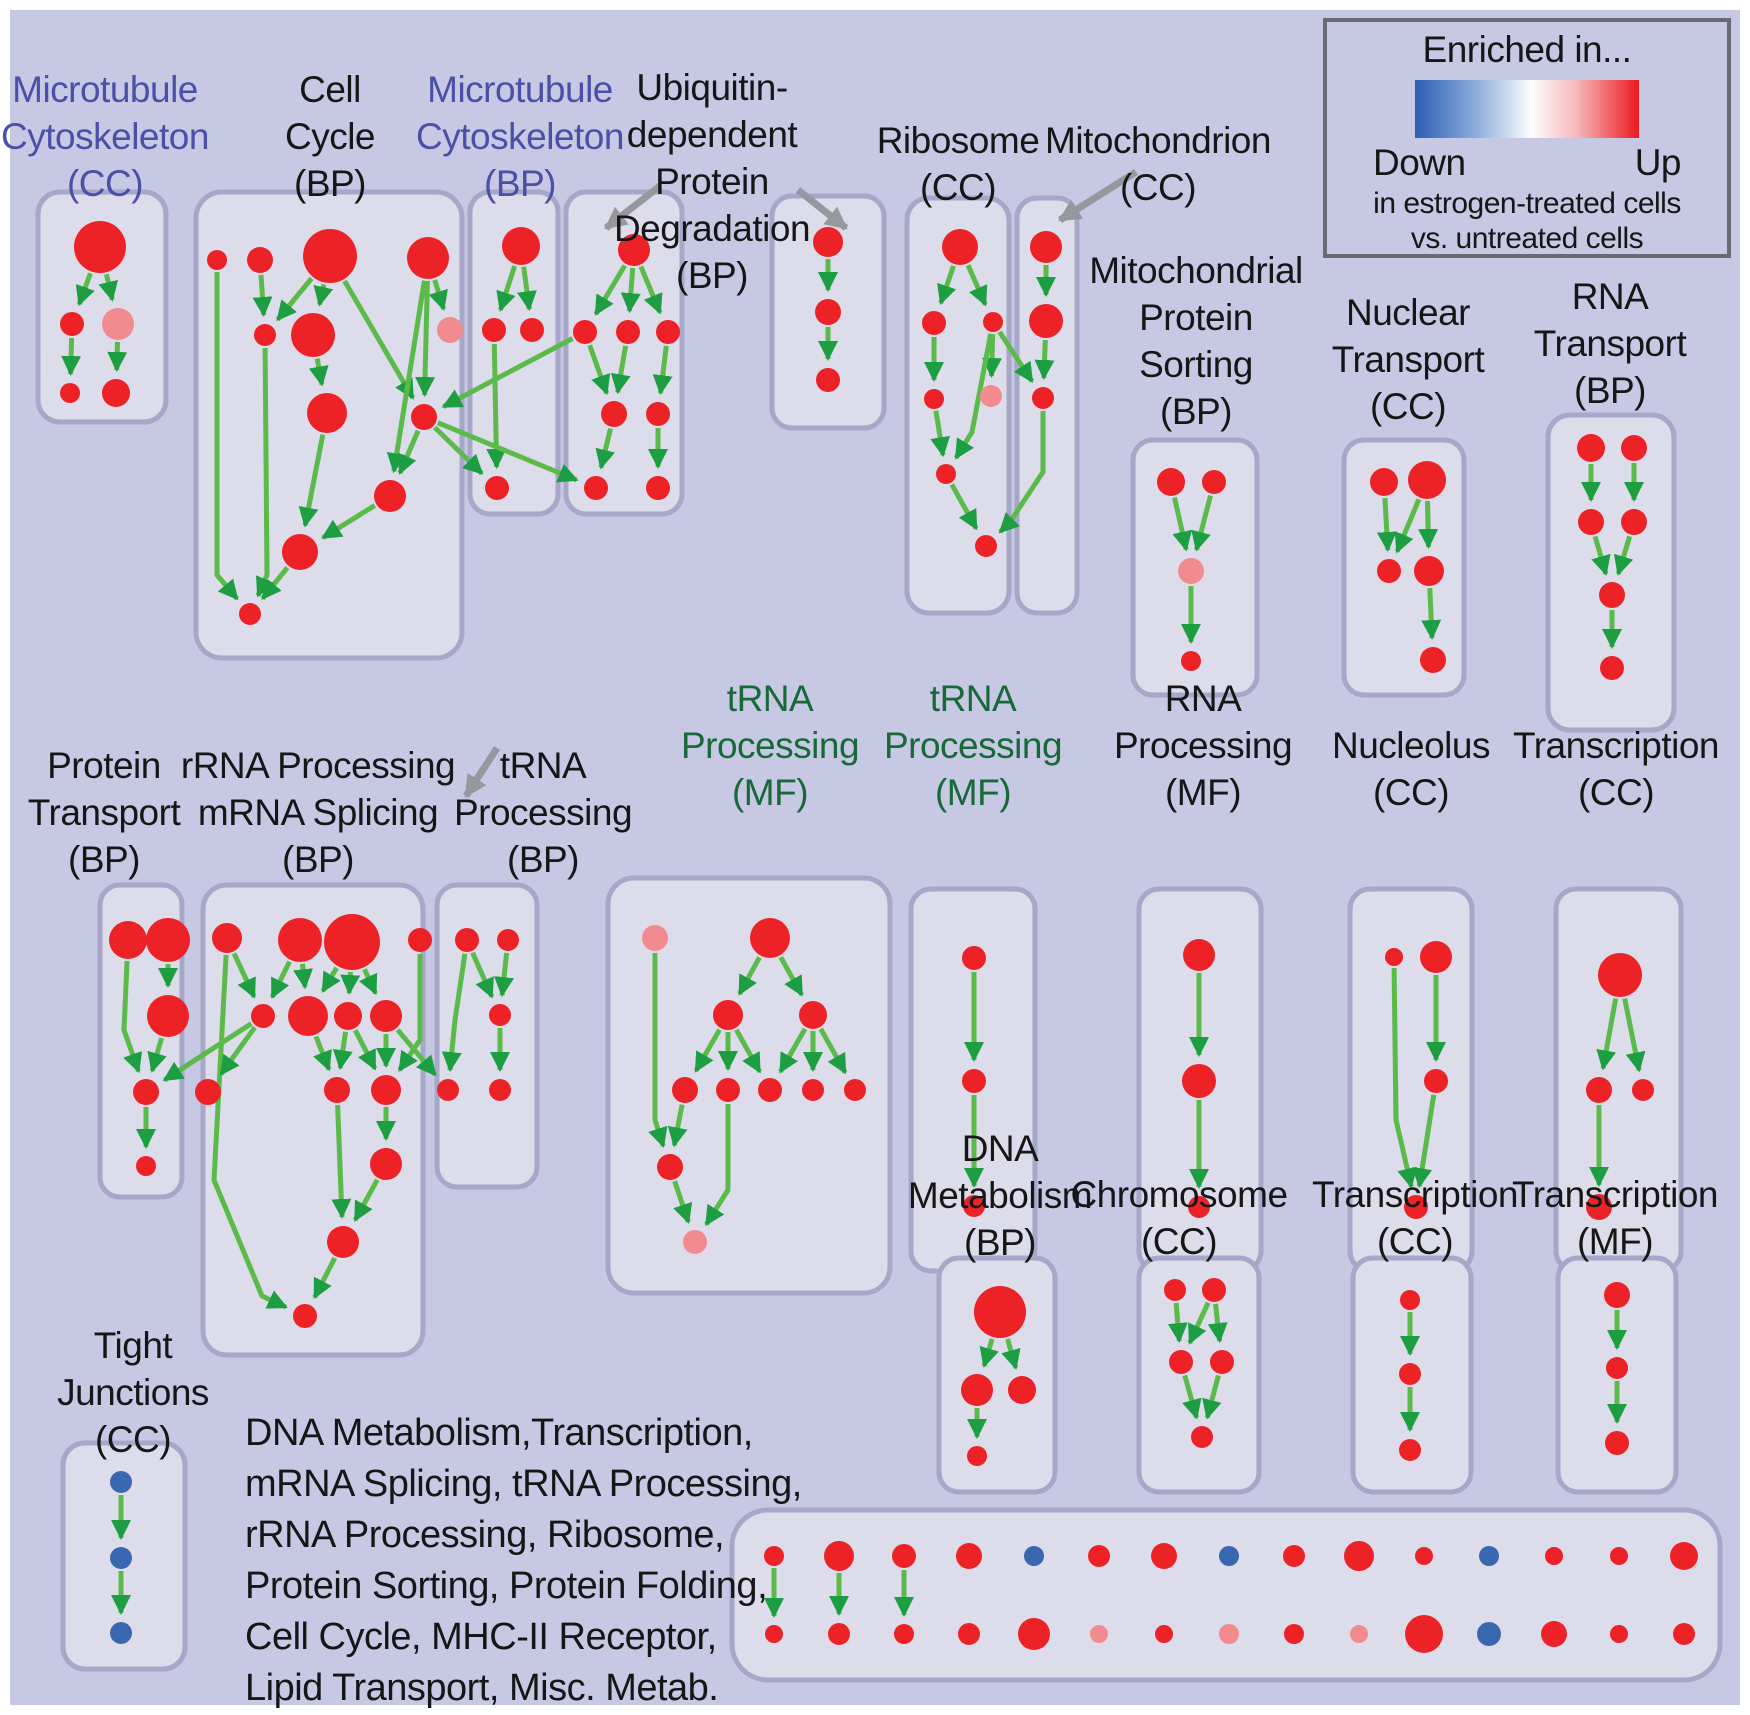 The width and height of the screenshot is (1750, 1715). Describe the element at coordinates (1527, 109) in the screenshot. I see `legend-gradient-bar` at that location.